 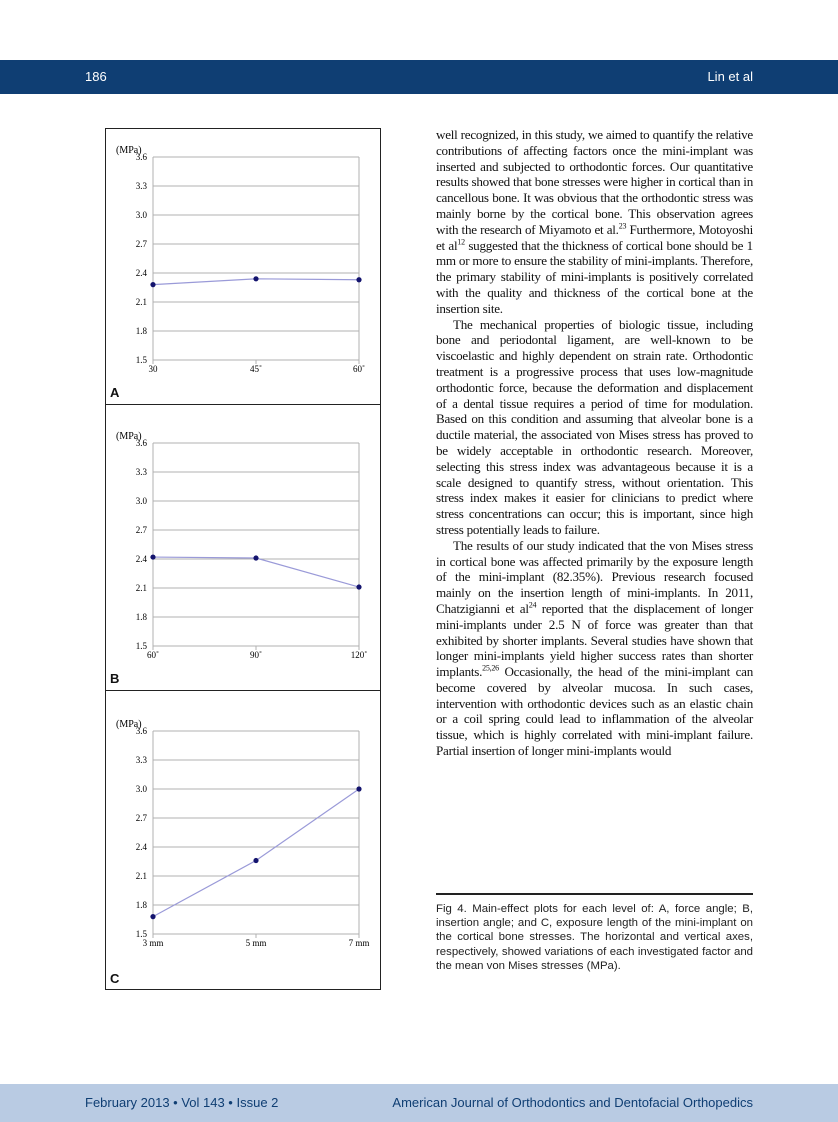 What do you see at coordinates (256, 369) in the screenshot?
I see `x-tick-label: 45˚` at bounding box center [256, 369].